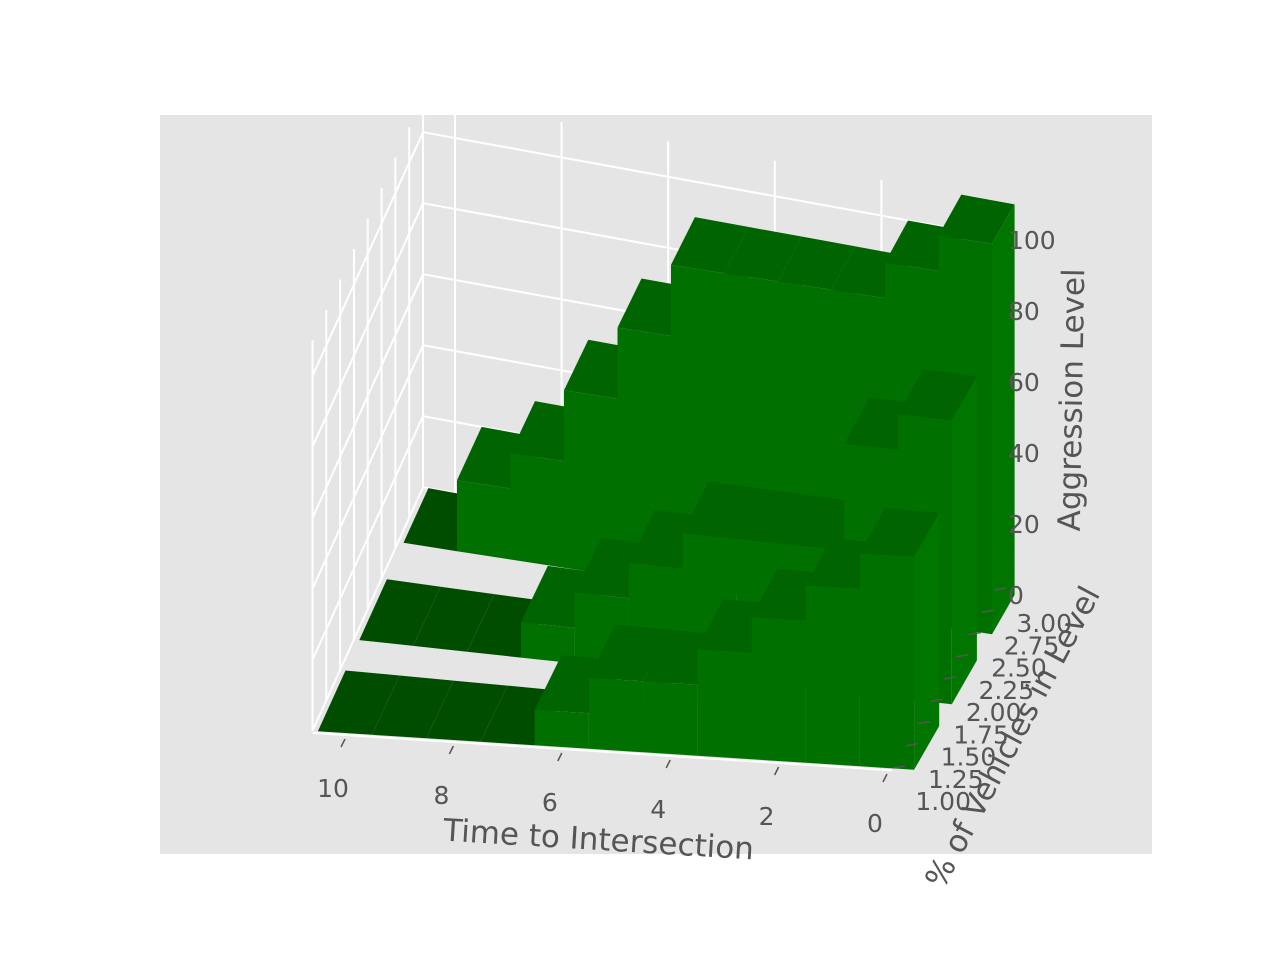  Describe the element at coordinates (1024, 453) in the screenshot. I see `z-tick-label: 40` at that location.